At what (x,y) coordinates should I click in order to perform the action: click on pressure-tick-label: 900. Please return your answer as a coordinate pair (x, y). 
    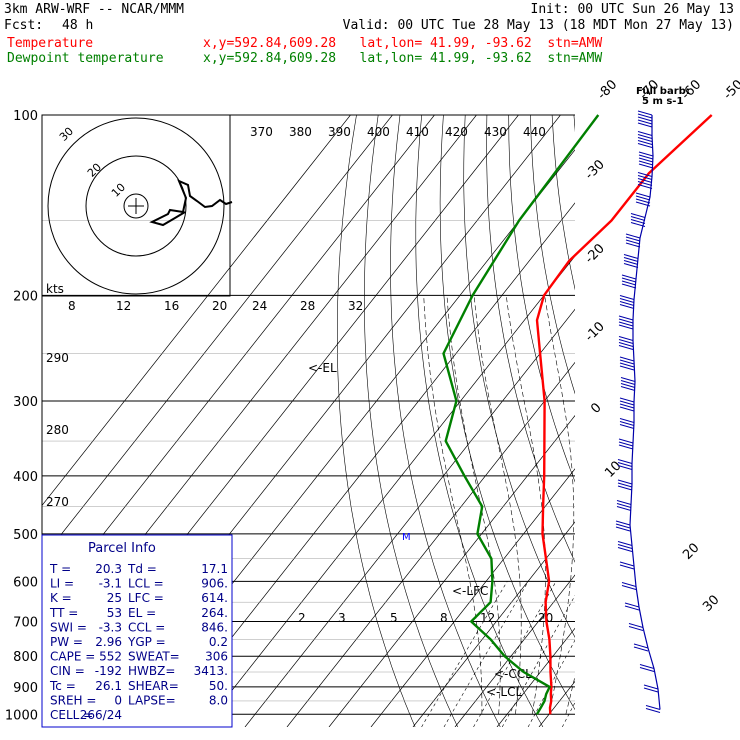
    Looking at the image, I should click on (25, 688).